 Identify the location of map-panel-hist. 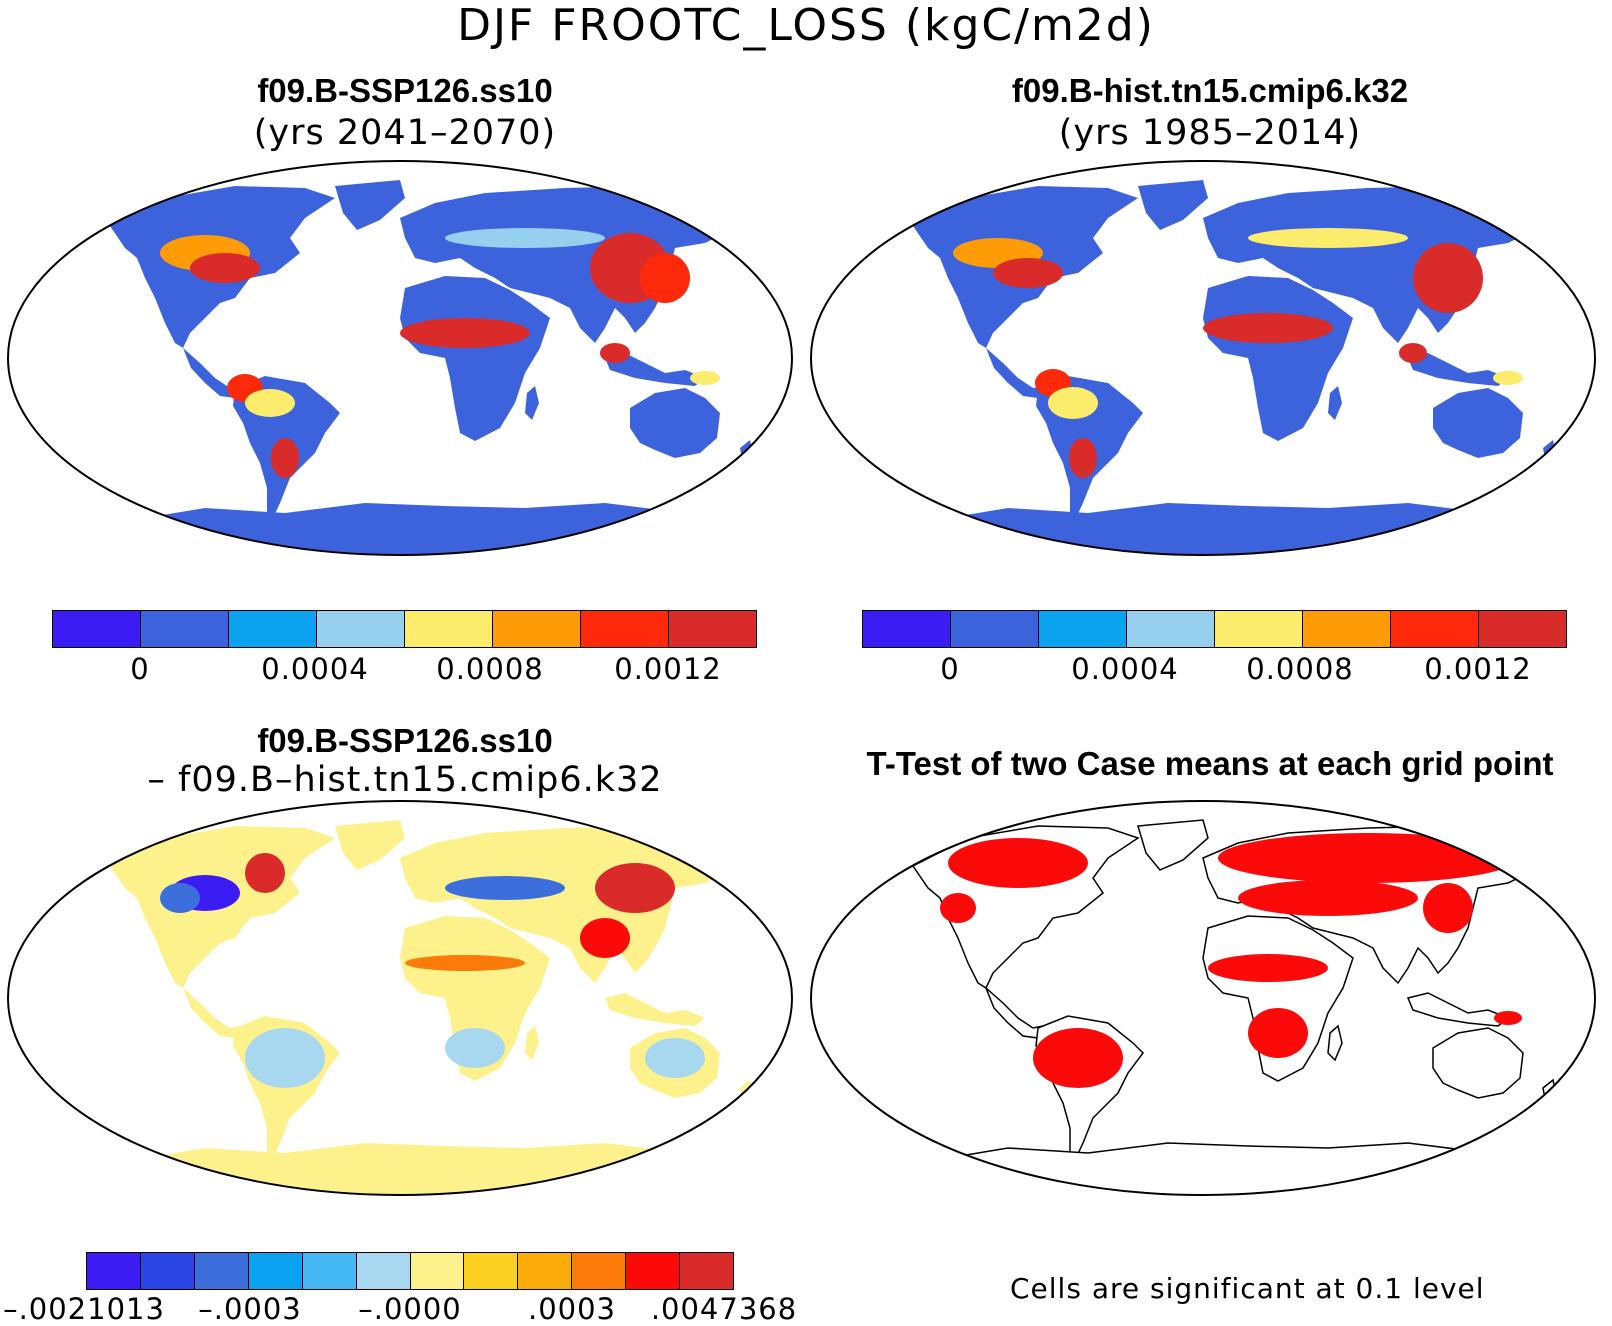
(1204, 358).